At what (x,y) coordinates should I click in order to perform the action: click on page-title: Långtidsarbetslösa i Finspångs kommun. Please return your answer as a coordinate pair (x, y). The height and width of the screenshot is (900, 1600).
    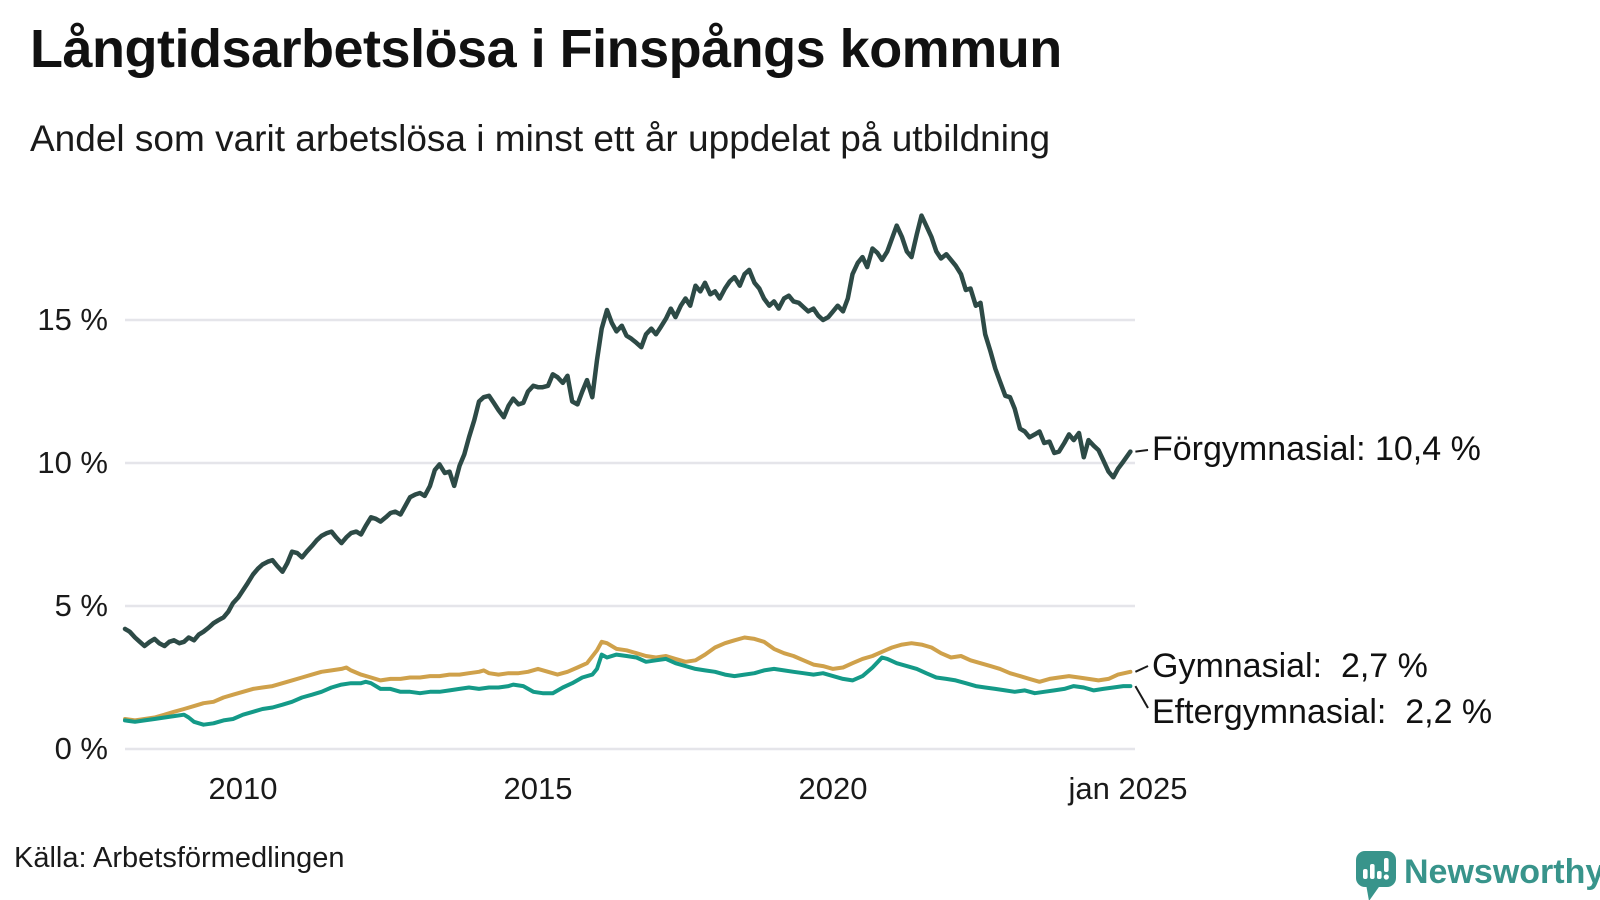
    Looking at the image, I should click on (546, 49).